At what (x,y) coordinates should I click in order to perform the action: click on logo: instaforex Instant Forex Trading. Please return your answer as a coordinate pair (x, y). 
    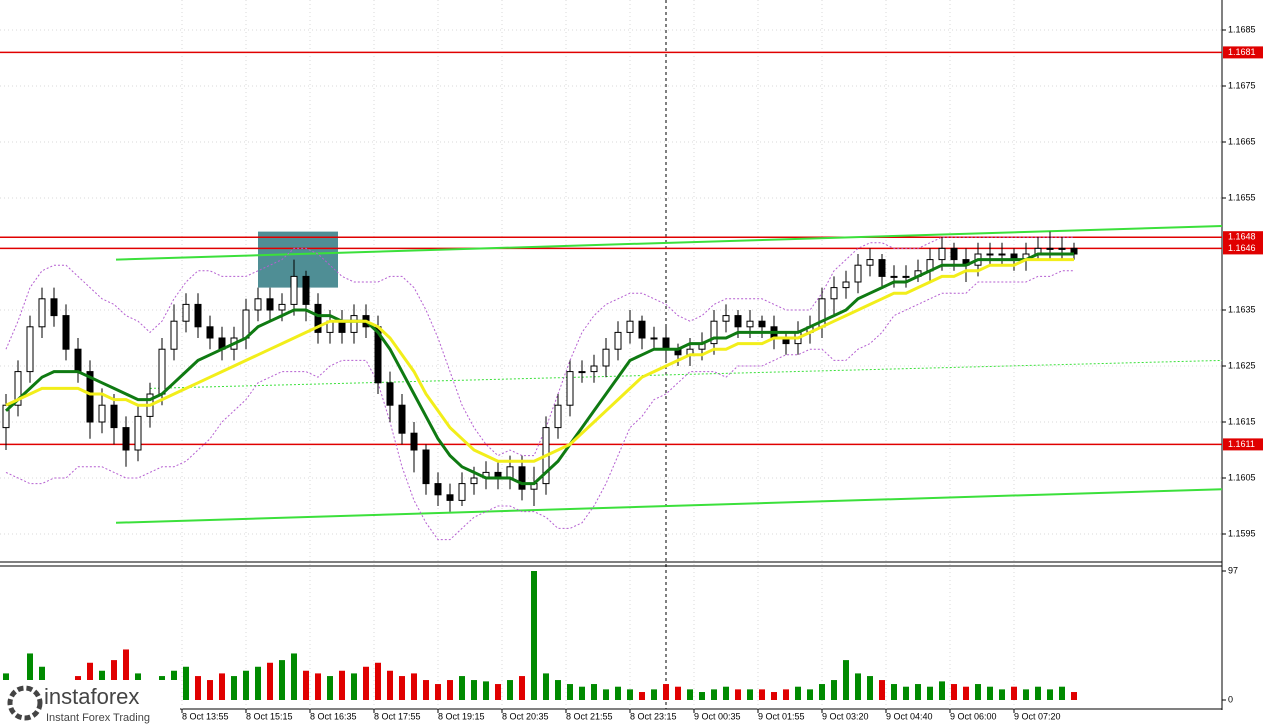
    Looking at the image, I should click on (90, 703).